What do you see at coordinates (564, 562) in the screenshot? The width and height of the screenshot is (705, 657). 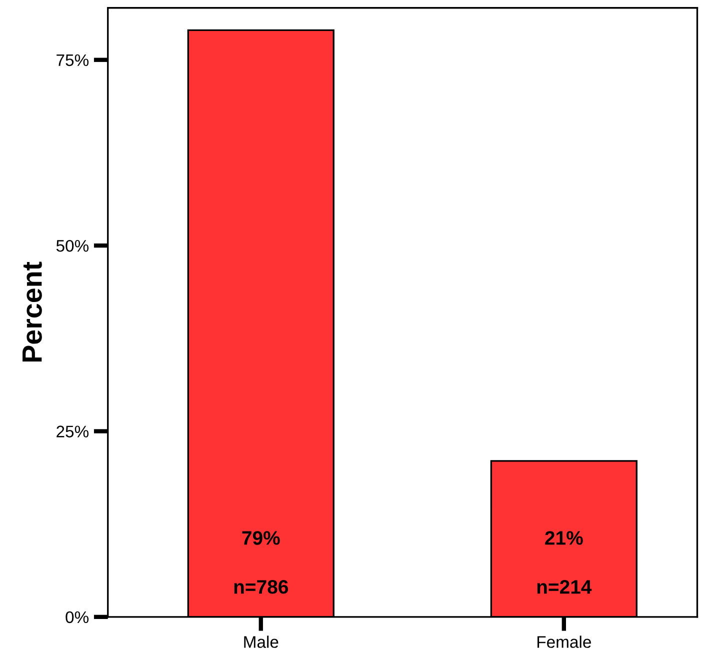 I see `text: 21% n=214` at bounding box center [564, 562].